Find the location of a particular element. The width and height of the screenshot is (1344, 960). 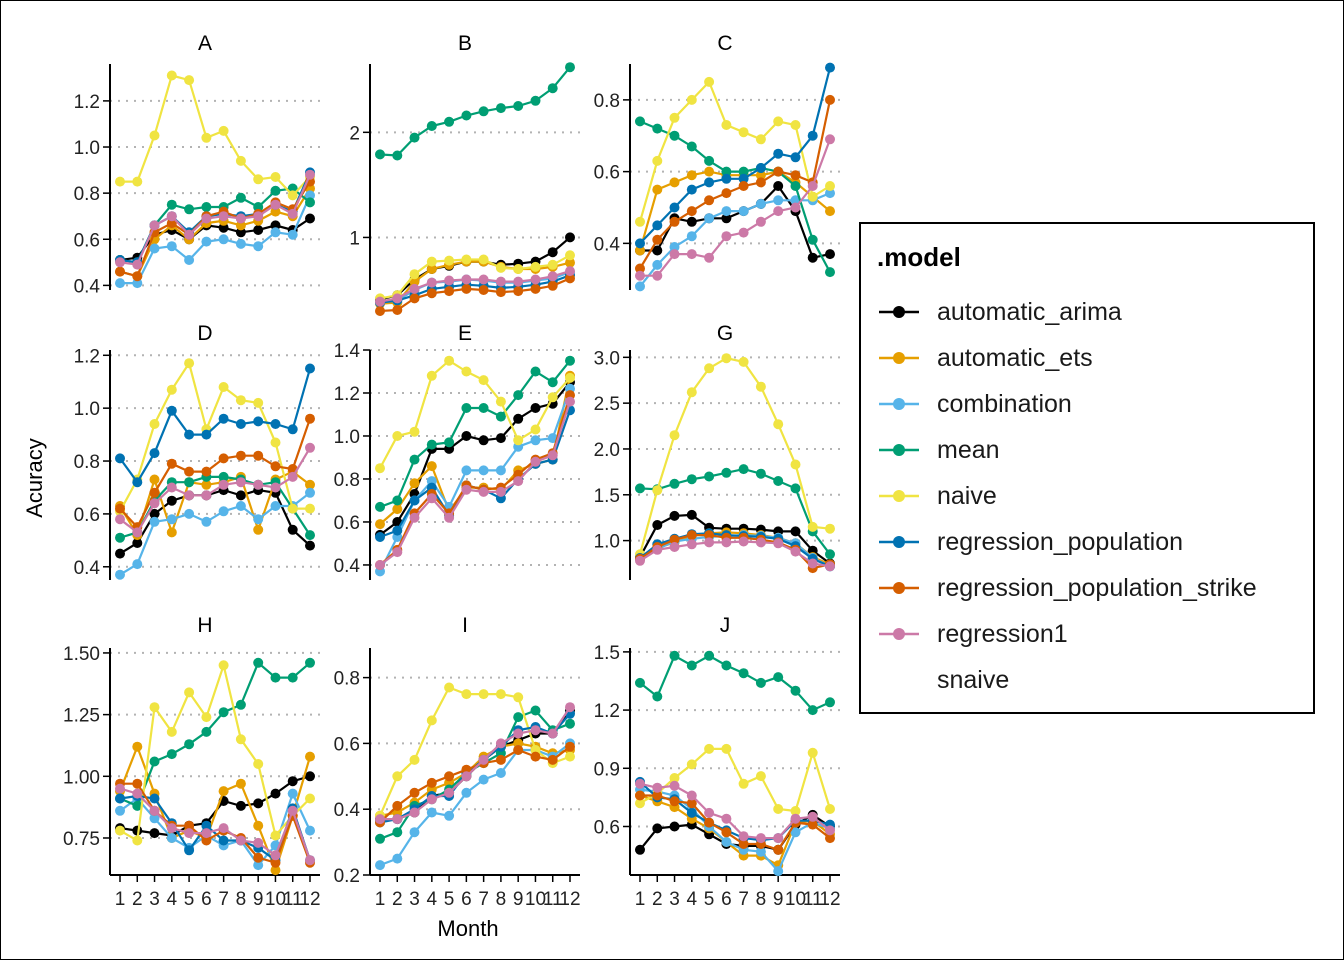

y-tick-label: 1.5 is located at coordinates (607, 496).